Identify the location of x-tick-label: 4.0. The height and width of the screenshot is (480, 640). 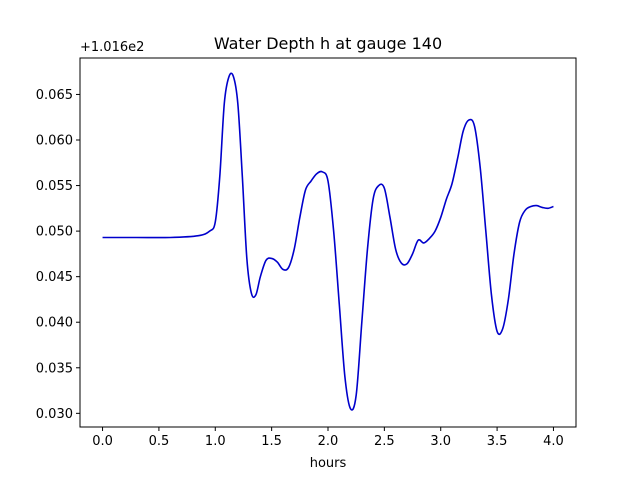
(553, 441).